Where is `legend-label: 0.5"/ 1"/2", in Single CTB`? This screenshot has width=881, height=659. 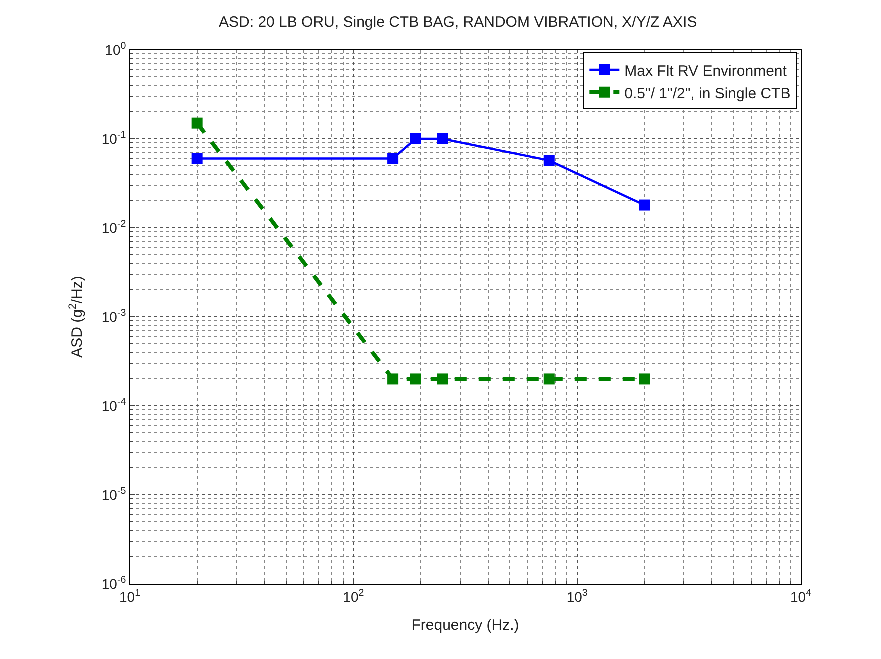
legend-label: 0.5"/ 1"/2", in Single CTB is located at coordinates (707, 93).